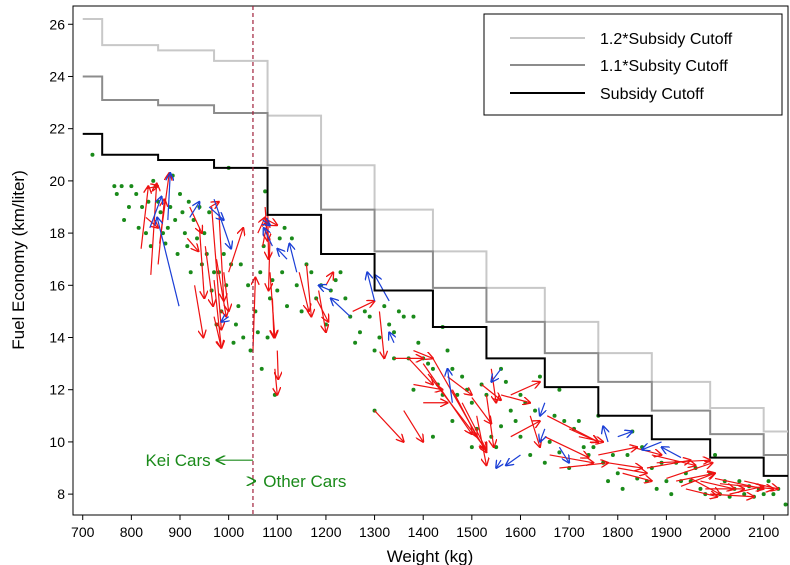 Image resolution: width=790 pixels, height=565 pixels. What do you see at coordinates (430, 556) in the screenshot?
I see `x-axis-title: Weight (kg)` at bounding box center [430, 556].